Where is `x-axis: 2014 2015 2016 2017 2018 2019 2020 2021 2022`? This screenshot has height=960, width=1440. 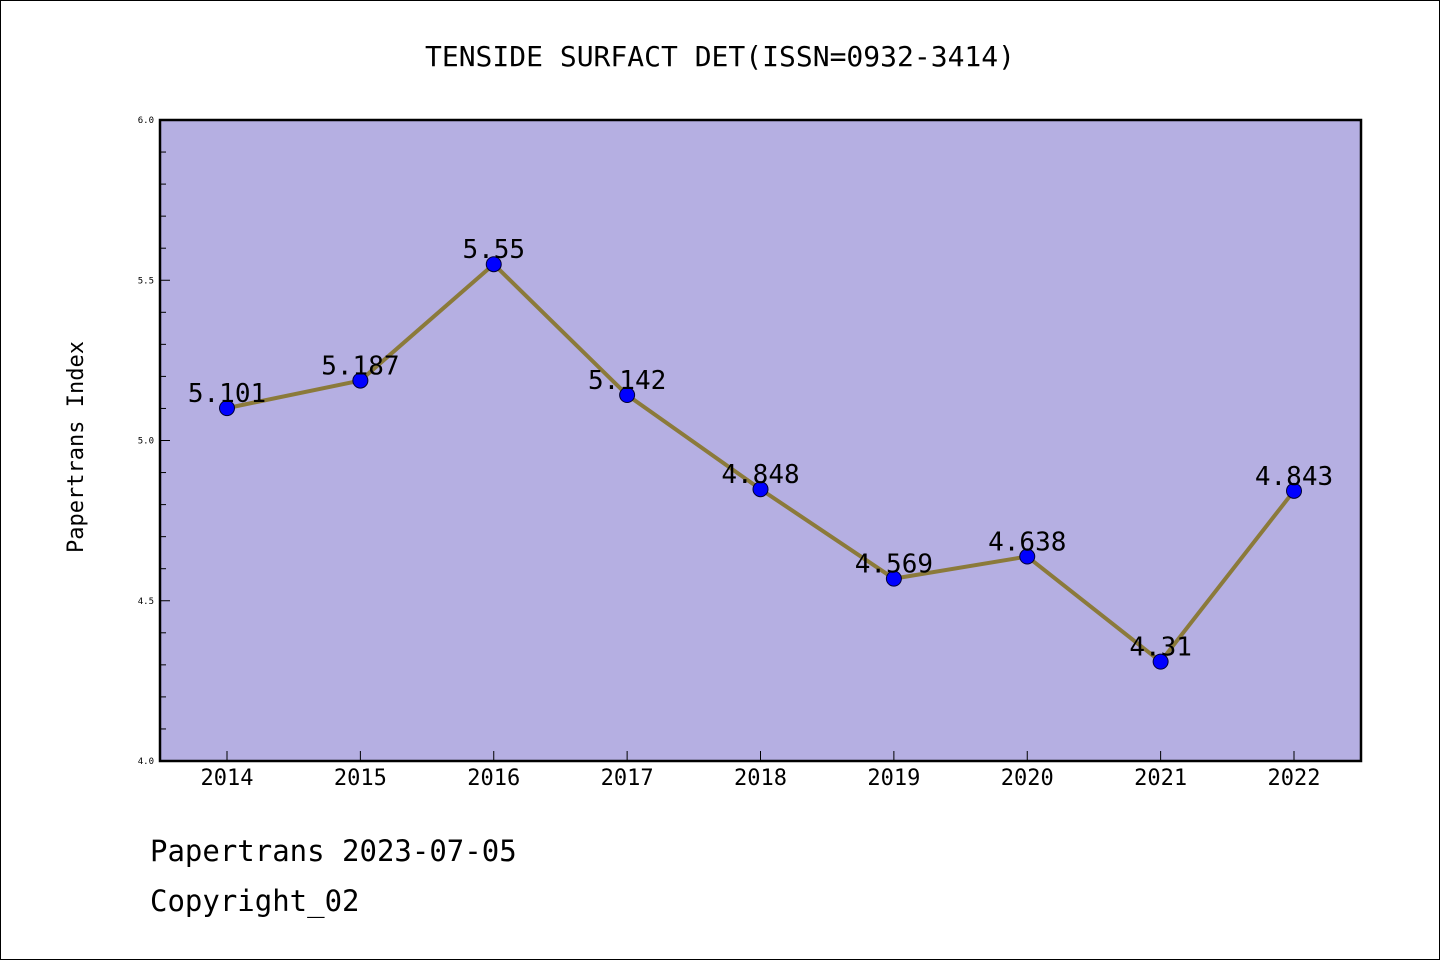
x-axis: 2014 2015 2016 2017 2018 2019 2020 2021 2022 is located at coordinates (761, 771).